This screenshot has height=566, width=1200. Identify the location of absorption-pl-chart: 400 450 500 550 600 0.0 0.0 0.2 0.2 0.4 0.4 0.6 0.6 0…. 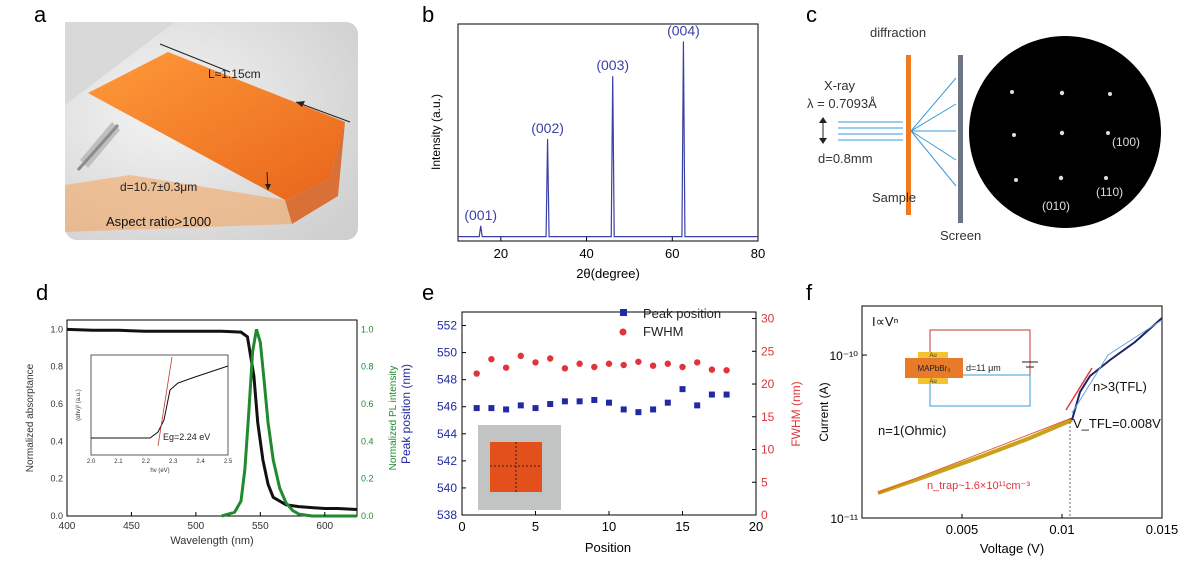
(212, 433).